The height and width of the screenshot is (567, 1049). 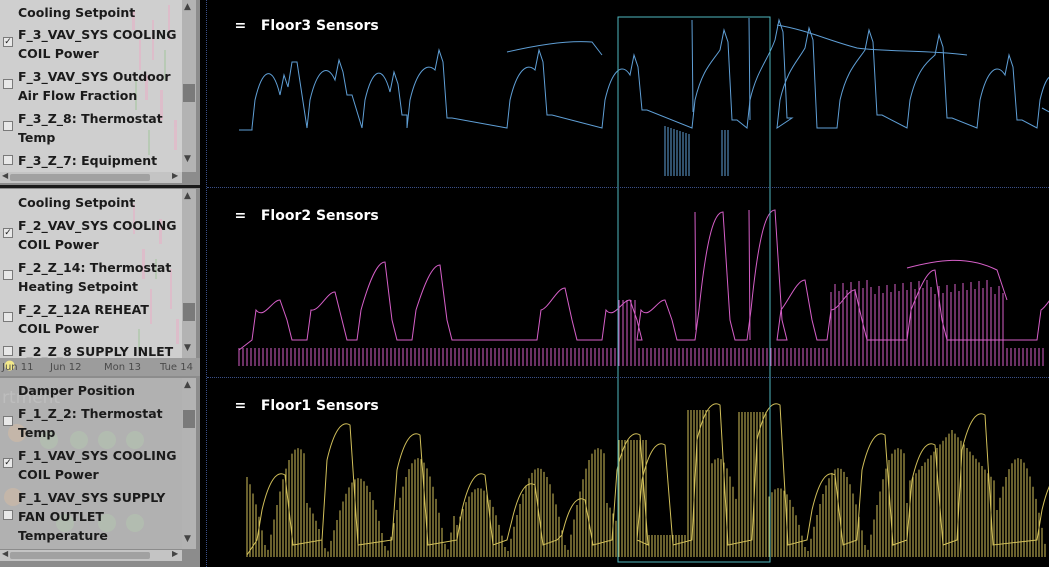 I want to click on sensor-label: F_3_Z_7: Equipment, so click(x=88, y=160).